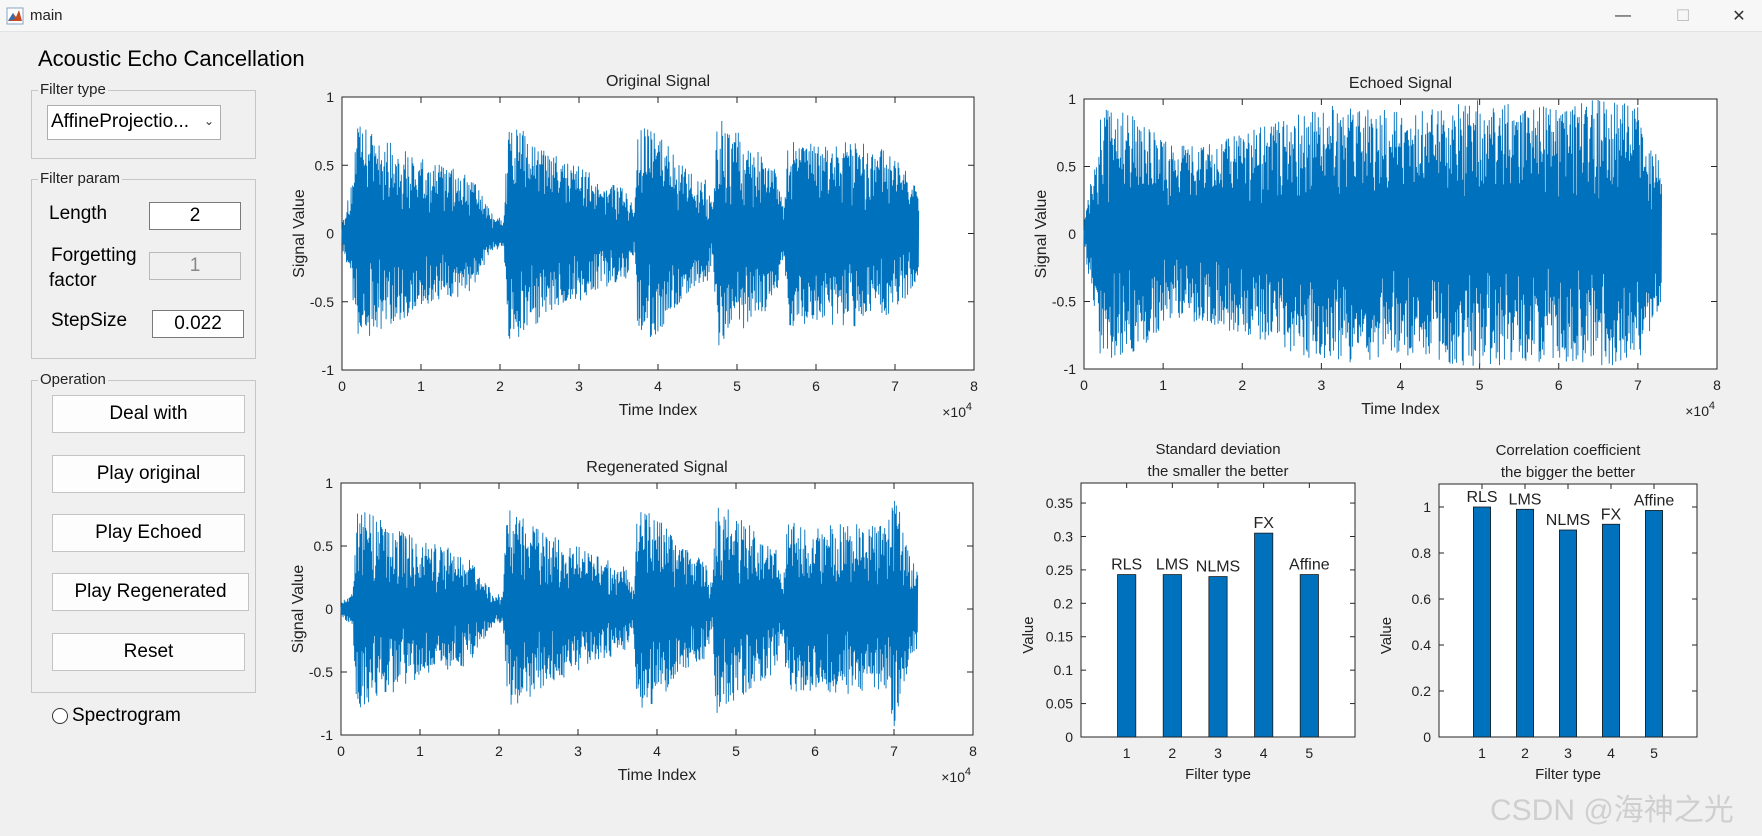 Image resolution: width=1762 pixels, height=836 pixels. I want to click on corrcoef-ytick-label: 0.2, so click(1422, 691).